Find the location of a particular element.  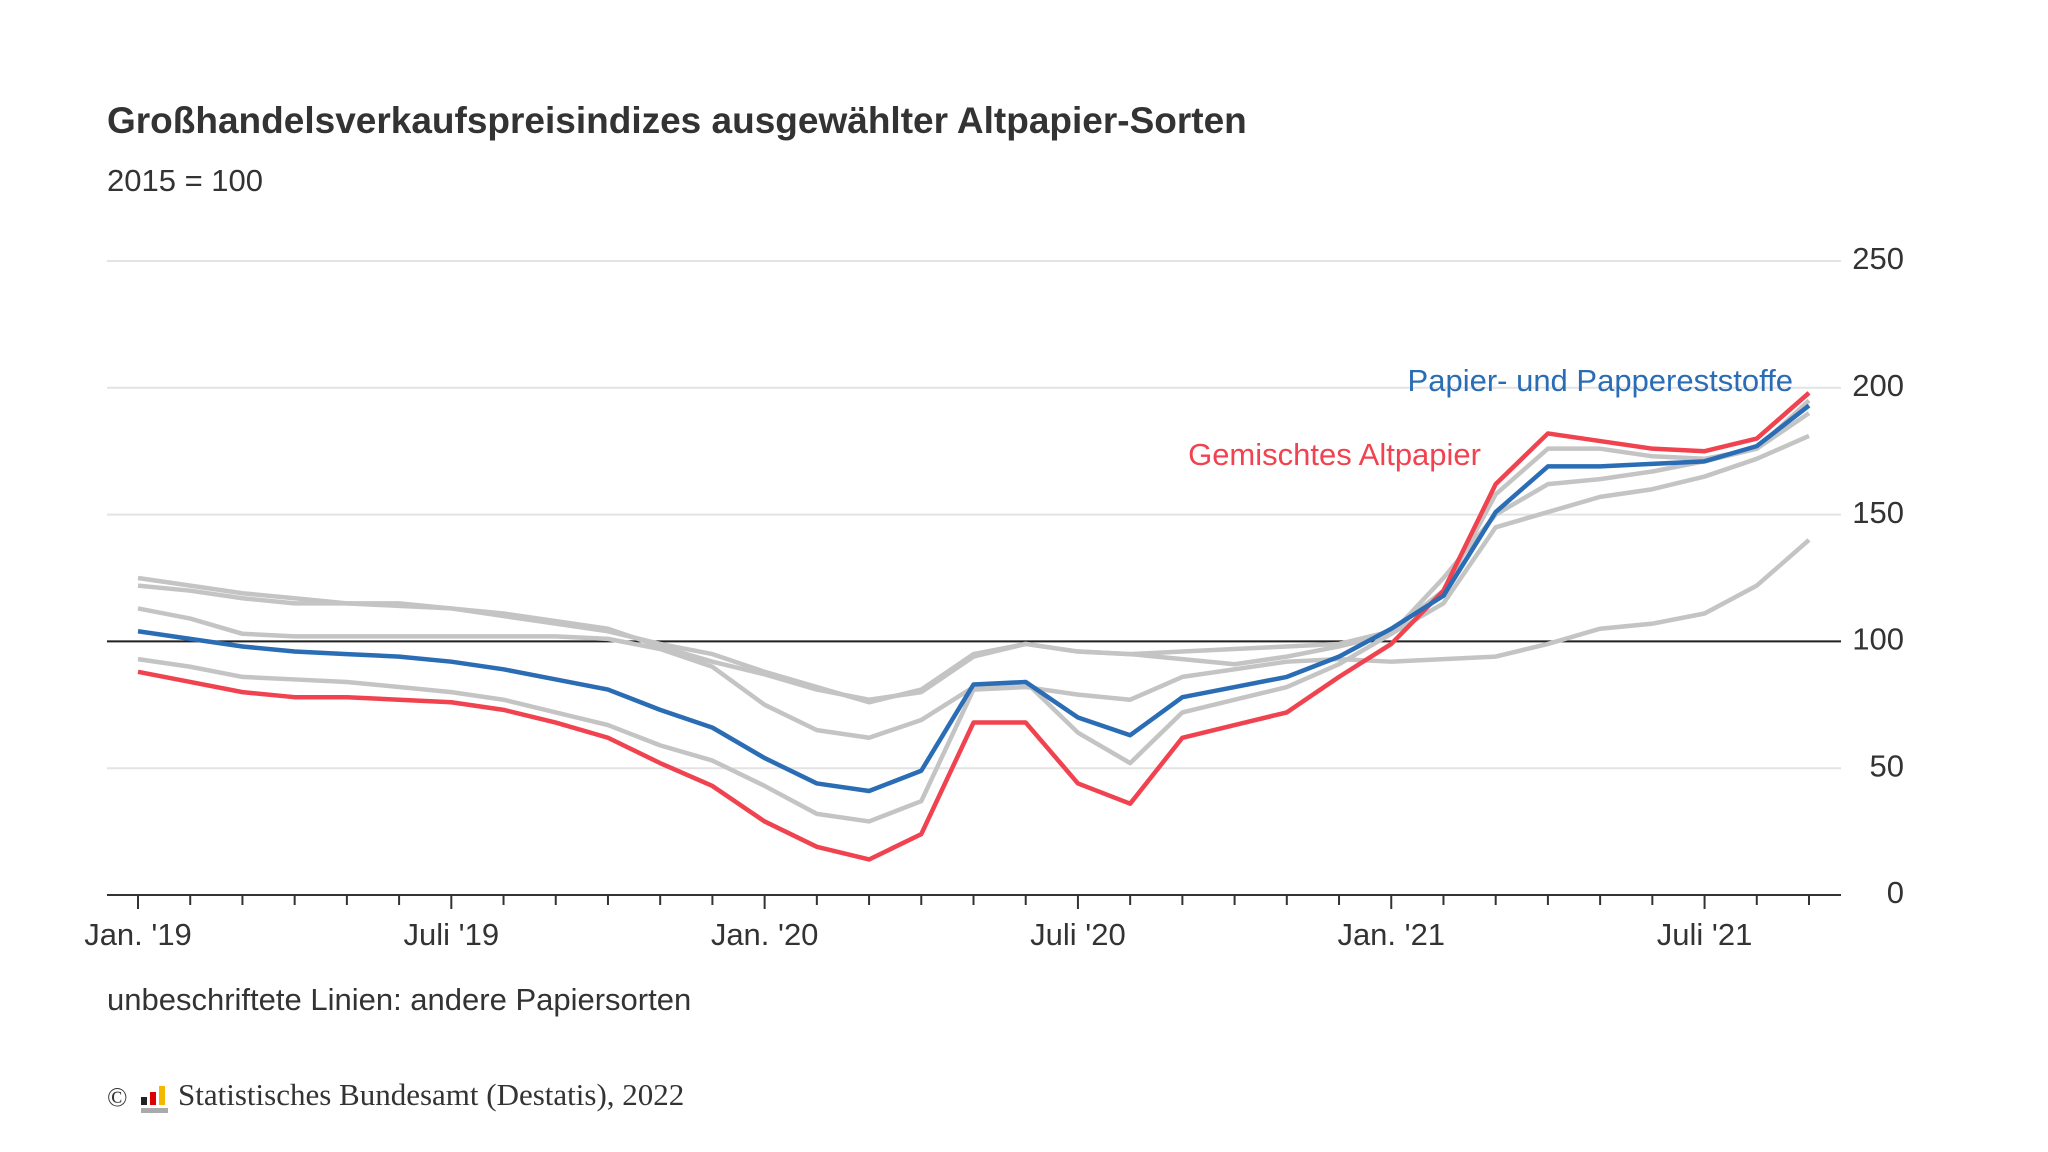

chart-subtitle: 2015 = 100 is located at coordinates (185, 180).